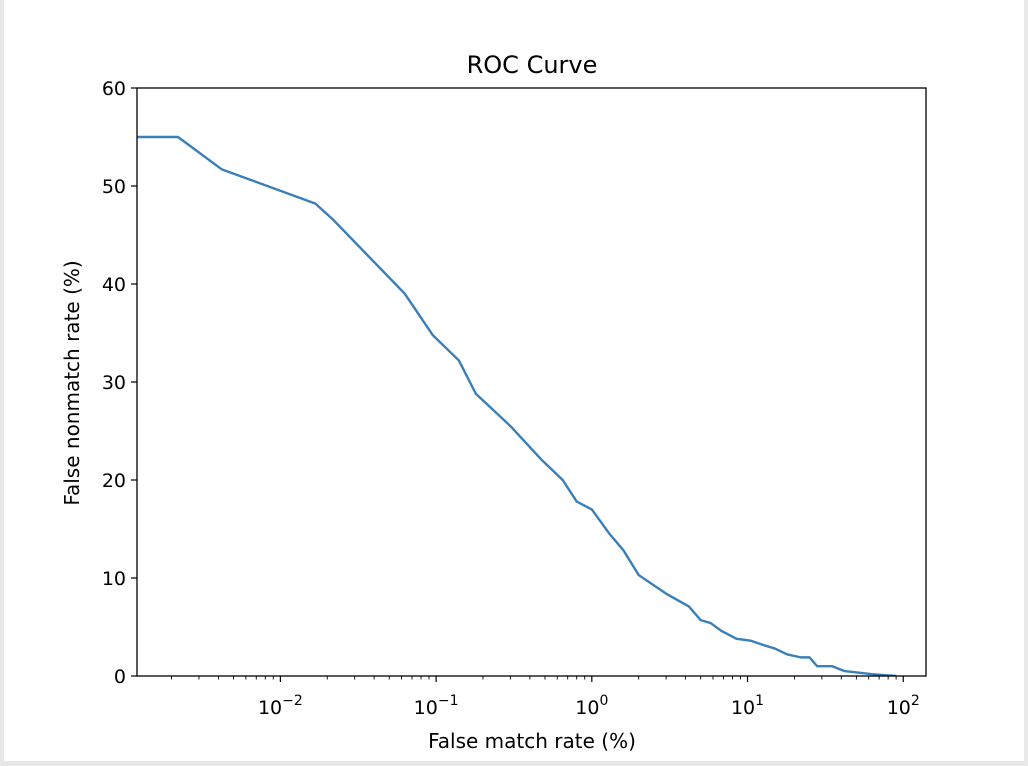  Describe the element at coordinates (120, 677) in the screenshot. I see `y-tick-label-0: 0` at that location.